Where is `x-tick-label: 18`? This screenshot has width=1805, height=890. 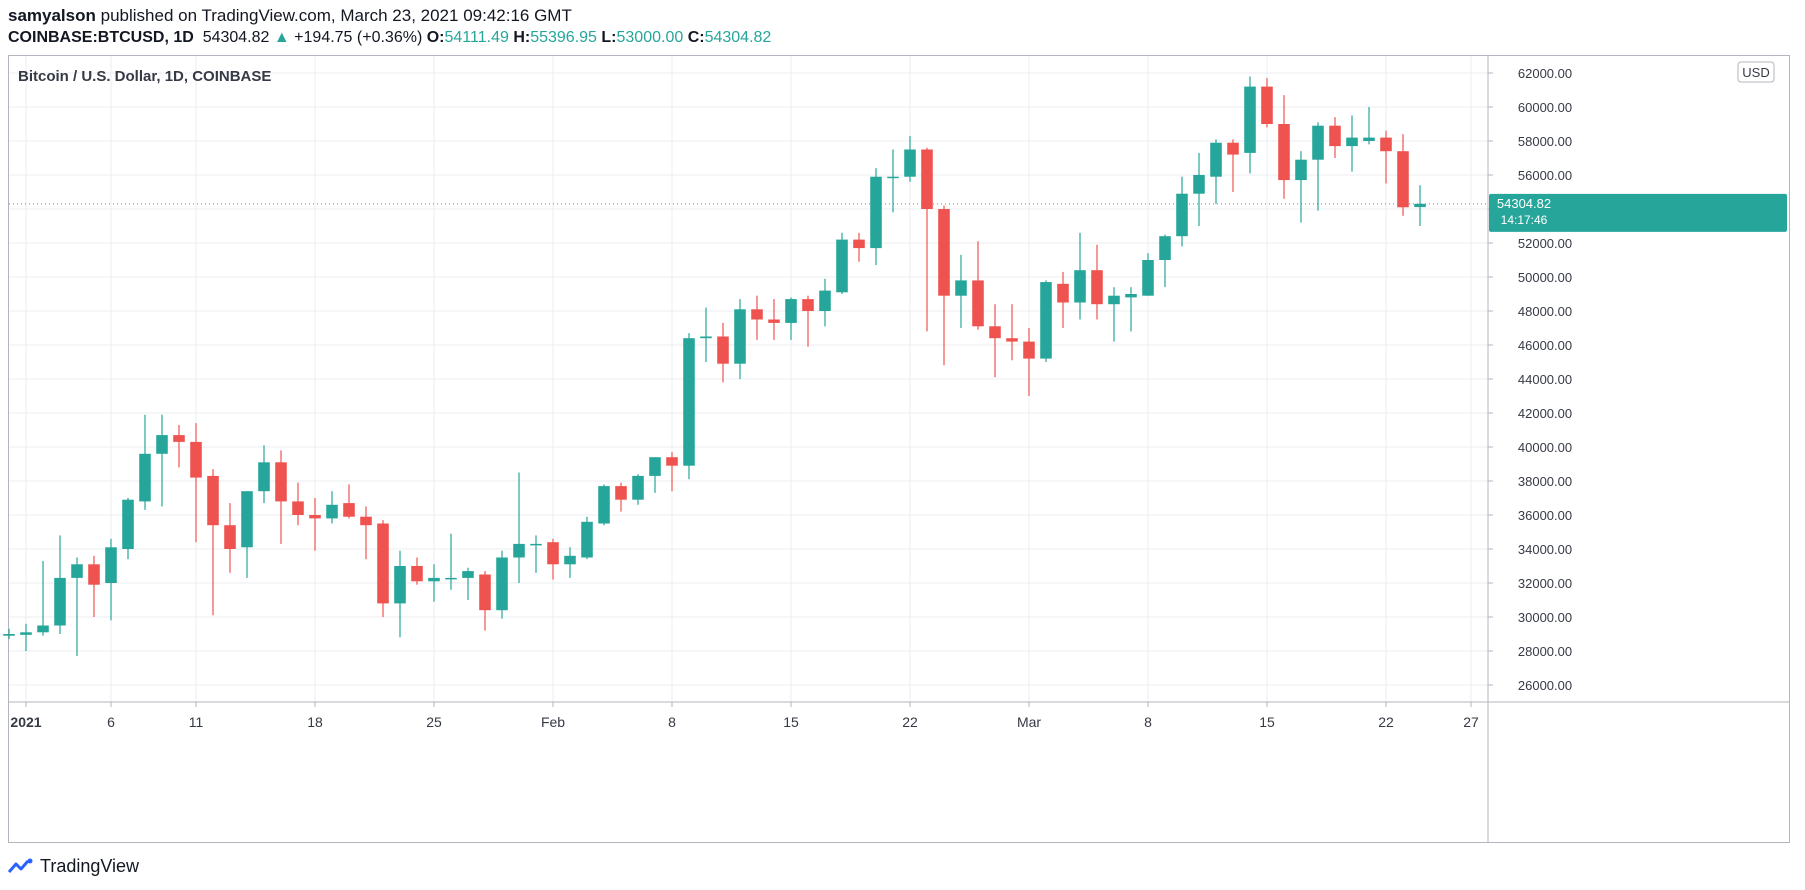 x-tick-label: 18 is located at coordinates (315, 722).